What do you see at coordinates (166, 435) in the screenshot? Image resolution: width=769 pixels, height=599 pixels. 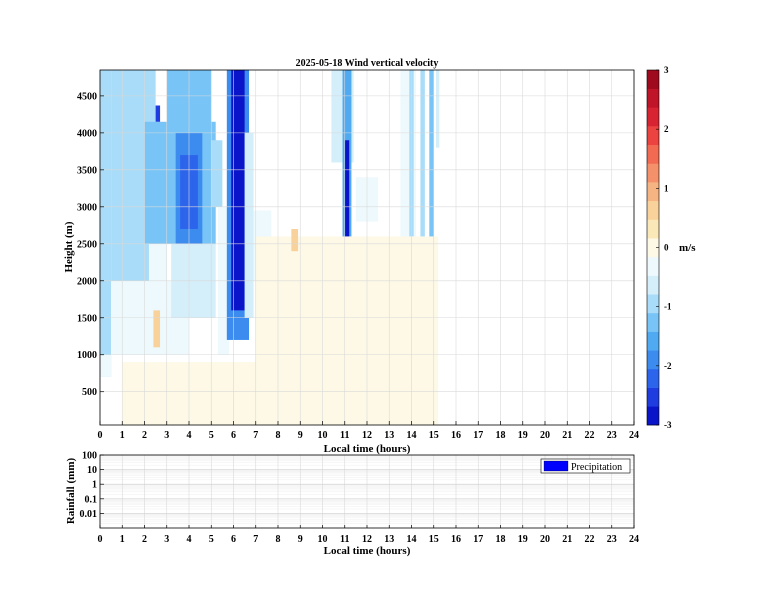 I see `heatmap-x-tick-label: 3` at bounding box center [166, 435].